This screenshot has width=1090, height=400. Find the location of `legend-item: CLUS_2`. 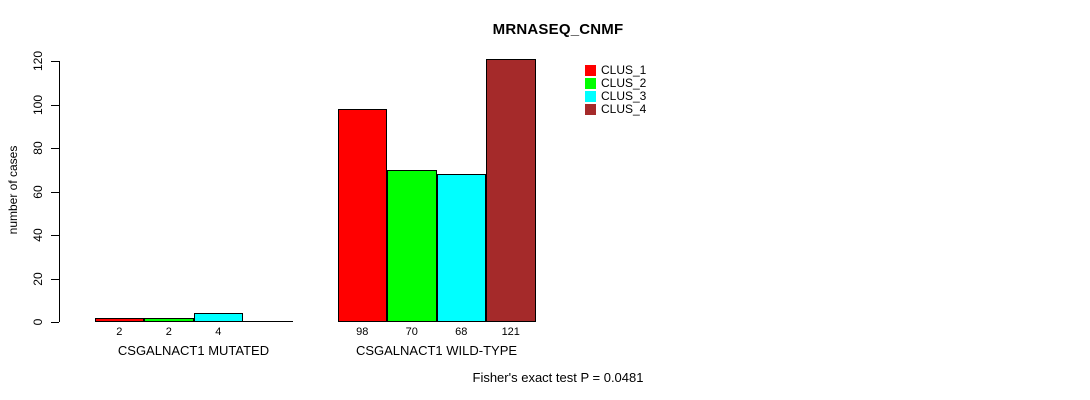

legend-item: CLUS_2 is located at coordinates (616, 83).